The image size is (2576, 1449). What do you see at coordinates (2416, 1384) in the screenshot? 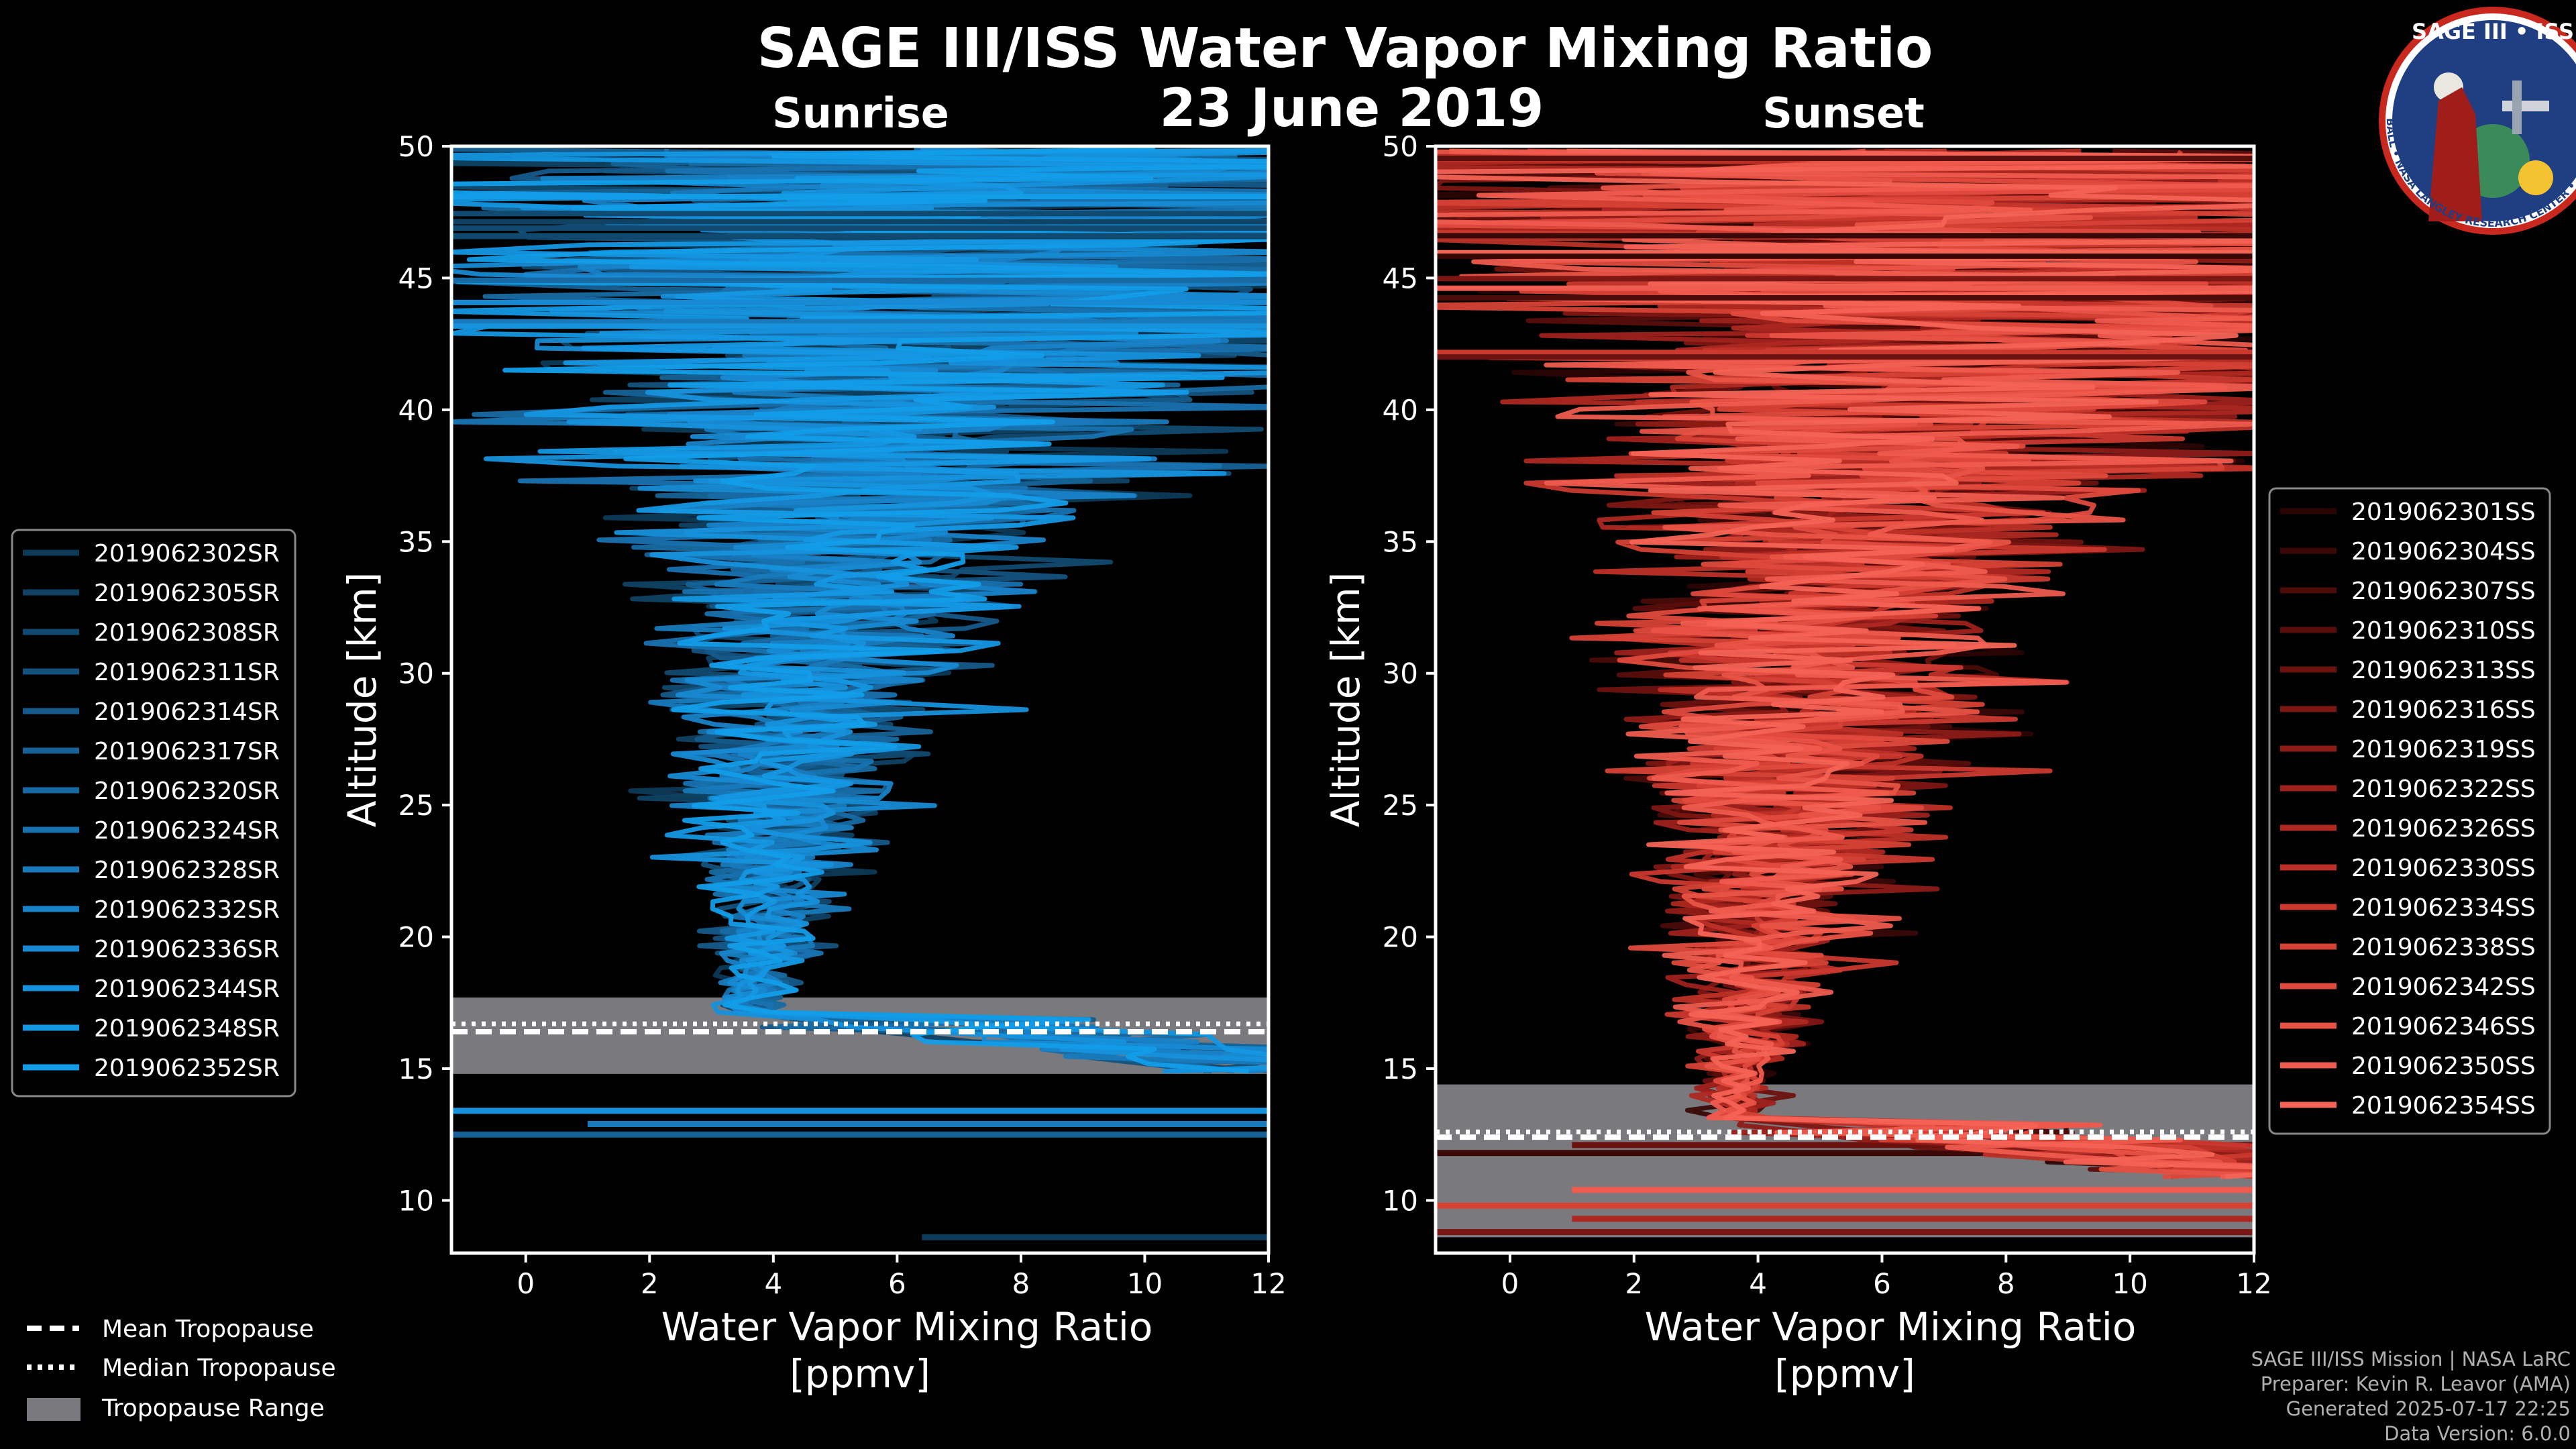
I see `credit-preparer: Preparer: Kevin R. Leavor (AMA)` at bounding box center [2416, 1384].